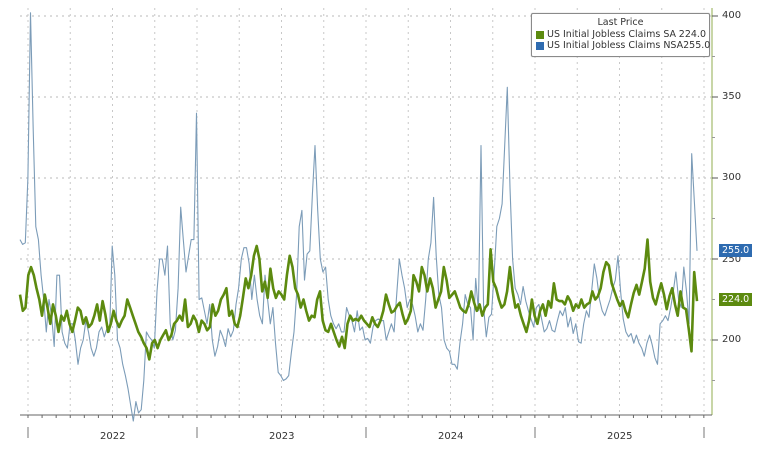 The width and height of the screenshot is (760, 464). Describe the element at coordinates (732, 15) in the screenshot. I see `y-tick-400: 400` at that location.